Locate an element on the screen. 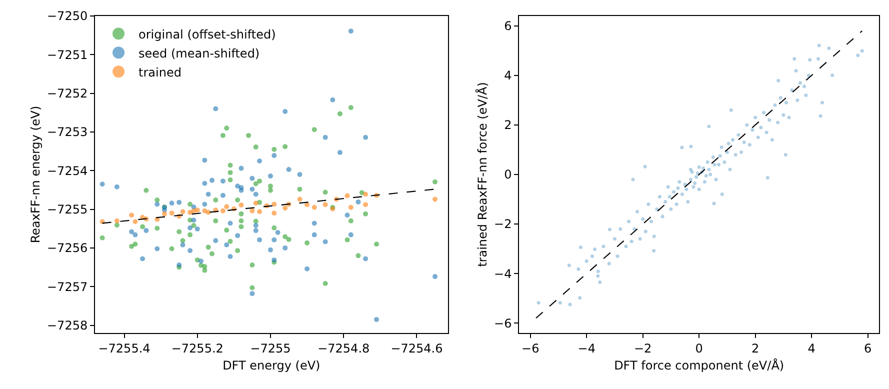 The height and width of the screenshot is (389, 889). x-axis-title: DFT energy (eV) is located at coordinates (271, 365).